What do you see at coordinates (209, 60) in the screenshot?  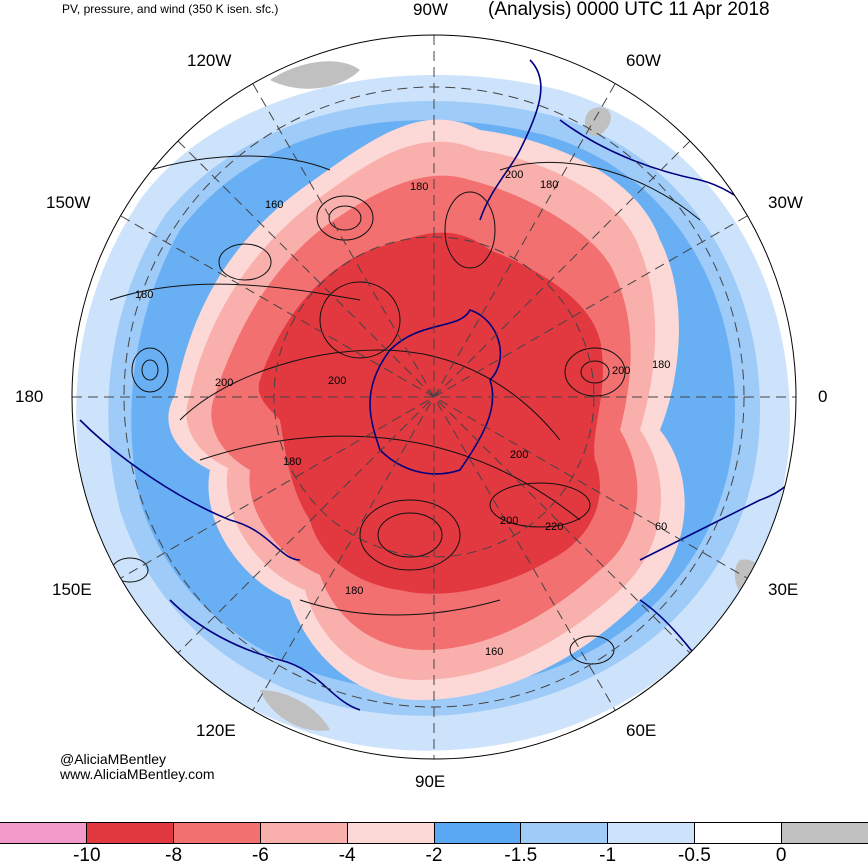 I see `longitude-label-120w: 120W` at bounding box center [209, 60].